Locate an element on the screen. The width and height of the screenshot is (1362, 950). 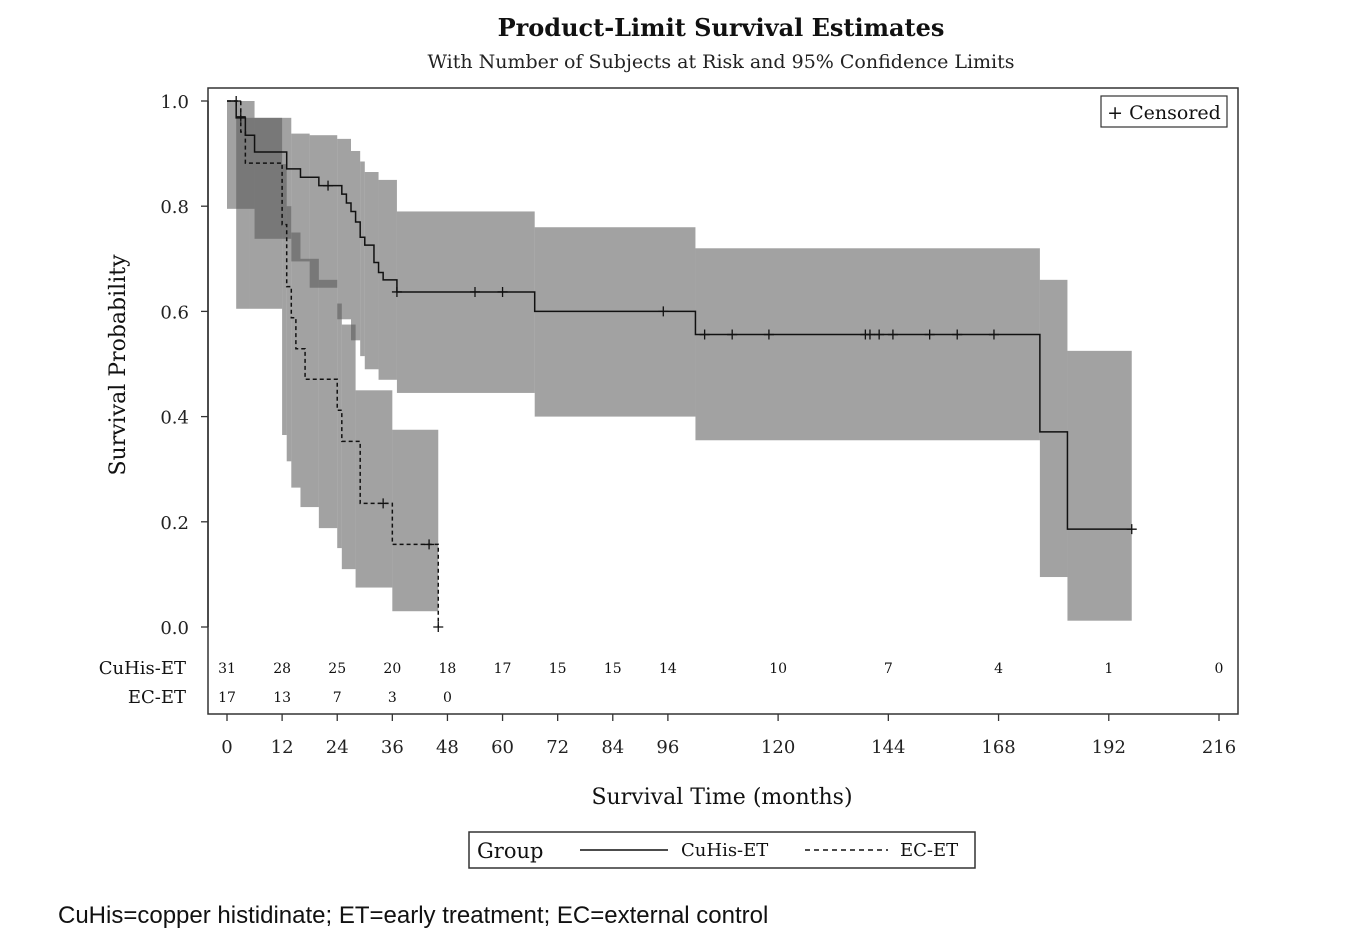
risk-count-cuhis-et: 25 is located at coordinates (337, 669).